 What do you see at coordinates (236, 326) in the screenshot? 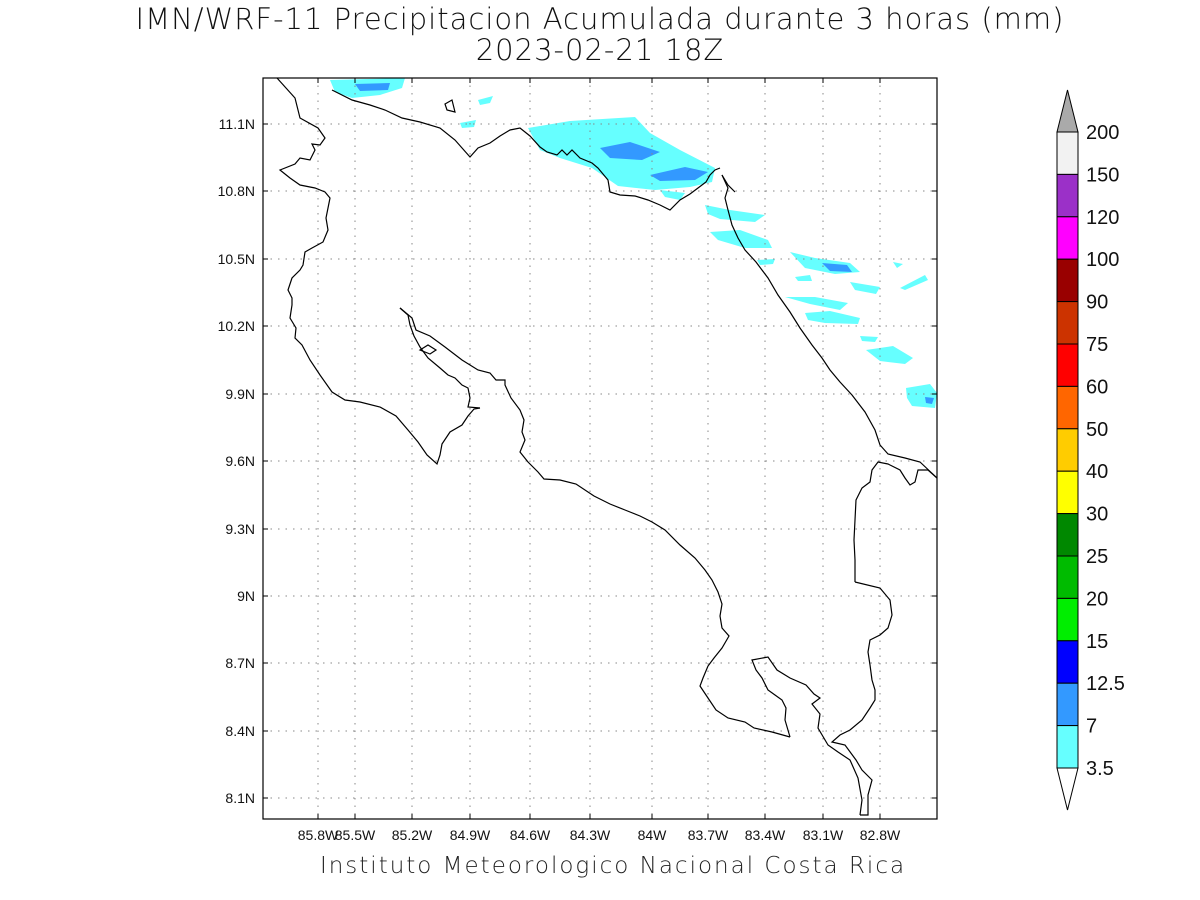
I see `y-tick-label: 10.2N` at bounding box center [236, 326].